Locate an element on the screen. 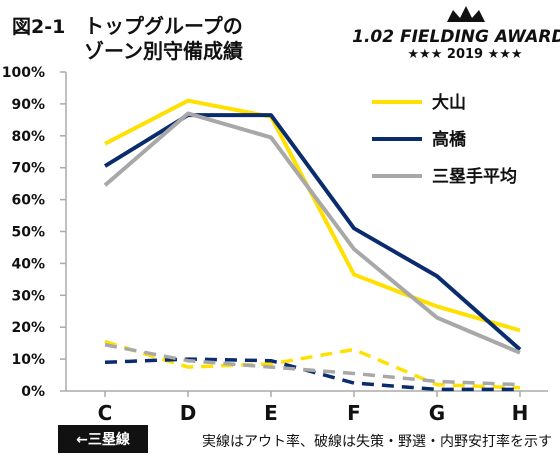 The width and height of the screenshot is (560, 464). logo-sub-text: ★★★ 2019 ★★★ is located at coordinates (464, 54).